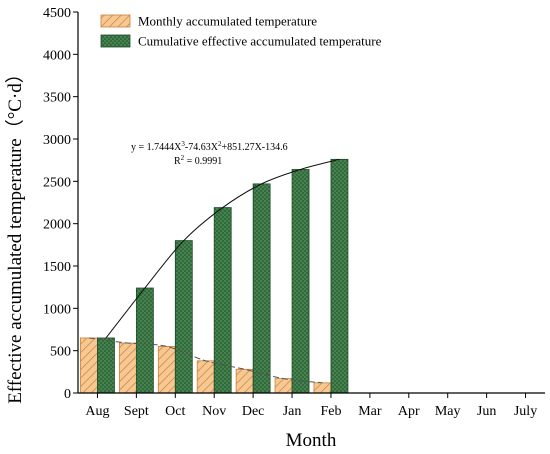  What do you see at coordinates (57, 55) in the screenshot?
I see `y-tick-label: 4000` at bounding box center [57, 55].